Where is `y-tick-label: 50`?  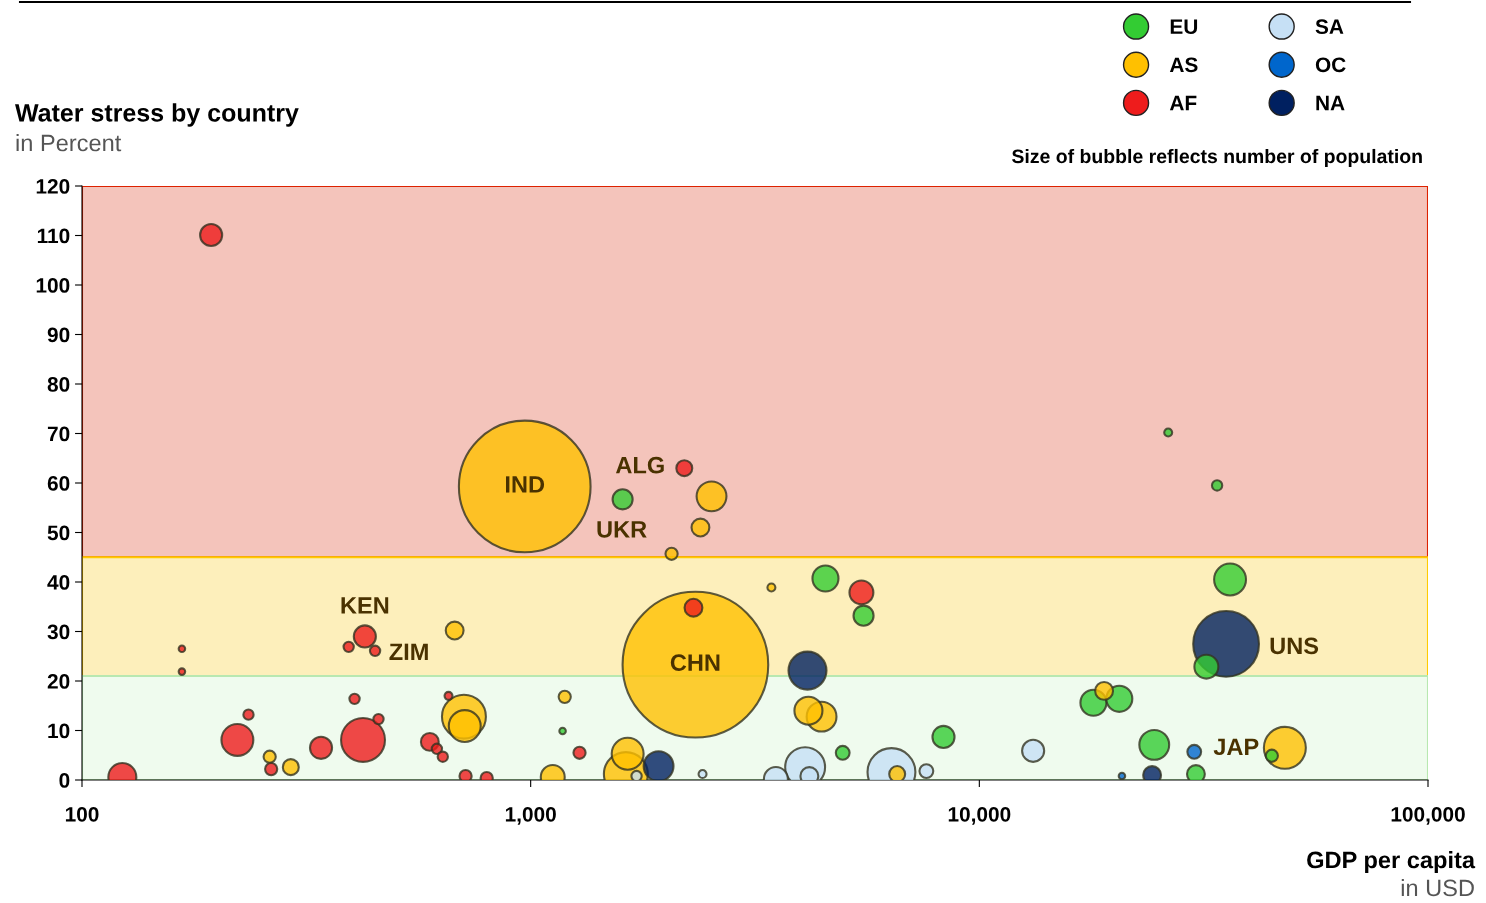 y-tick-label: 50 is located at coordinates (58, 533).